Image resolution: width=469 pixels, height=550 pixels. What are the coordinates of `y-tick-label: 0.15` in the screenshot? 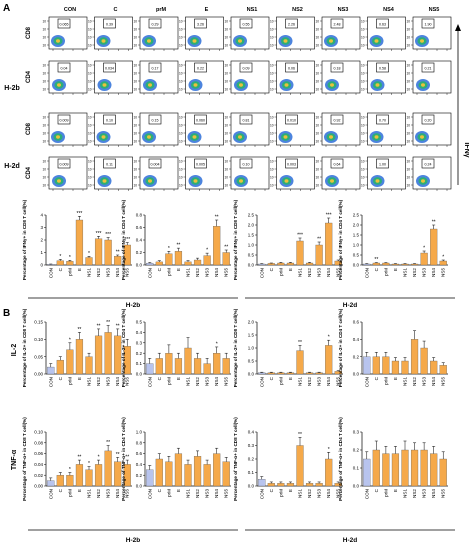 It's located at (38, 322).